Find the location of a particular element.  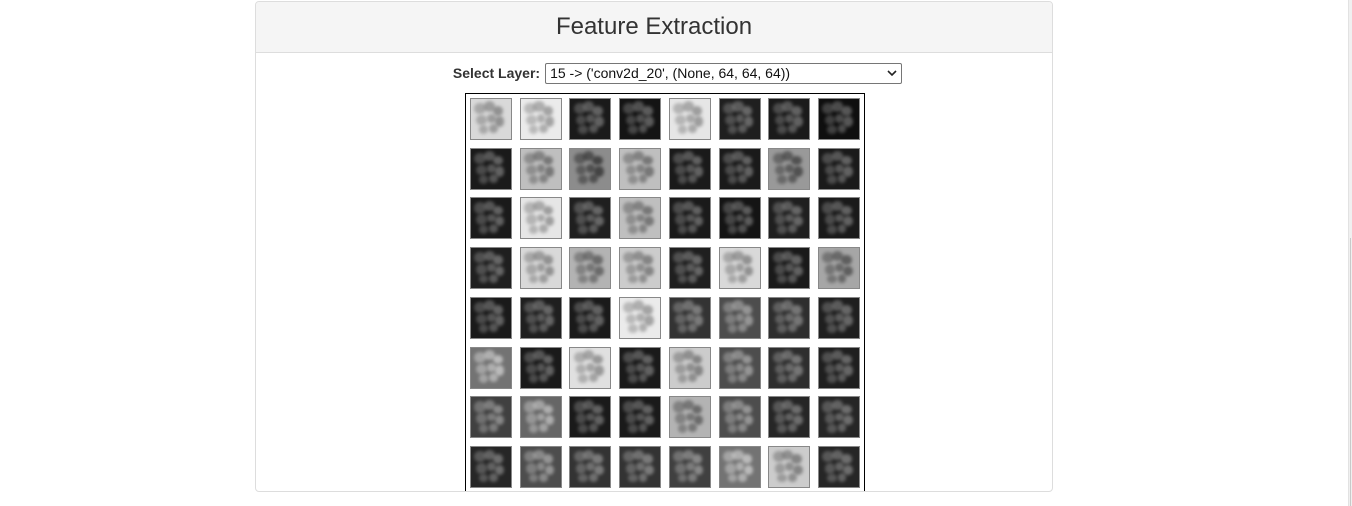

chevron-down-icon is located at coordinates (892, 73).